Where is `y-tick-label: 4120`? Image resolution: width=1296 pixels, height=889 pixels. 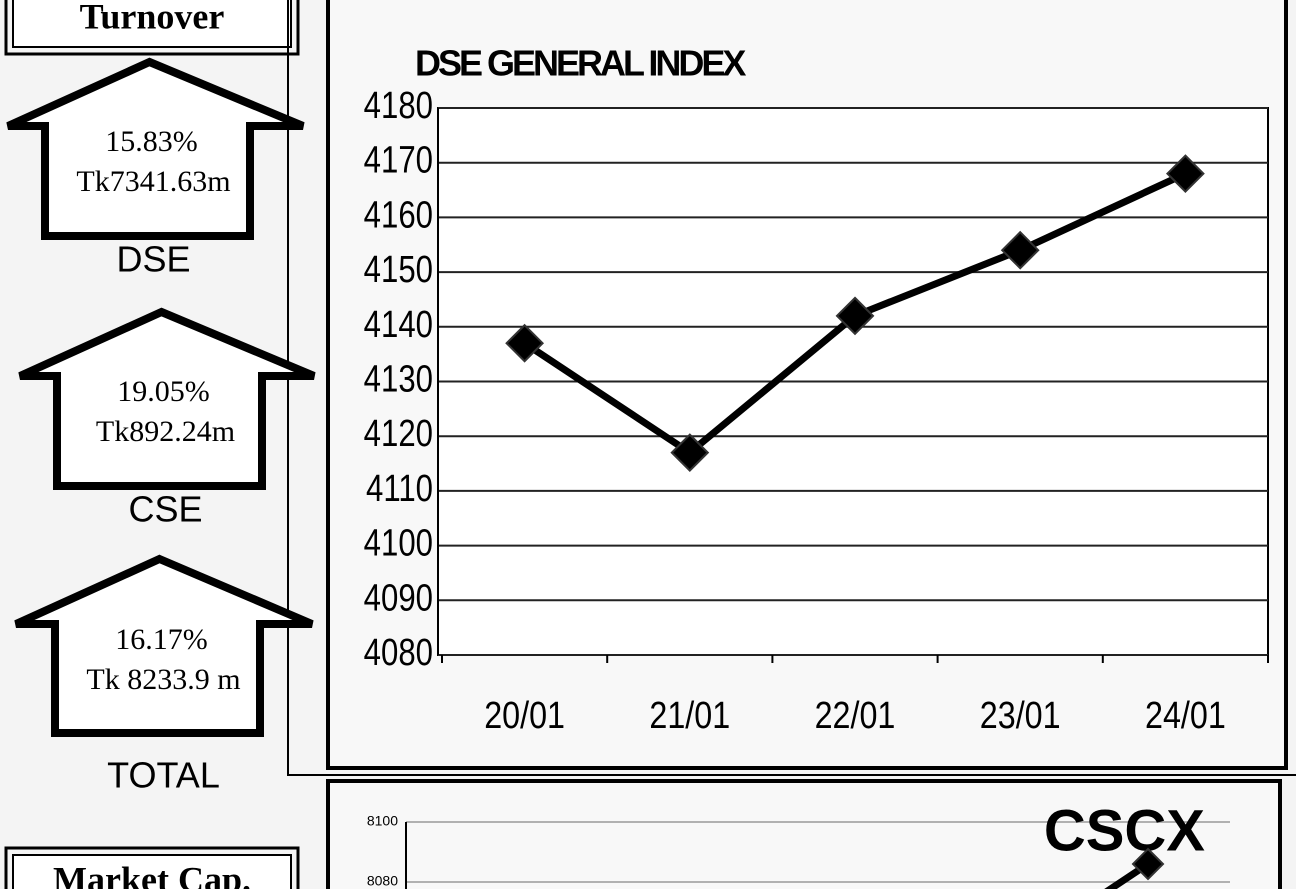 y-tick-label: 4120 is located at coordinates (398, 434).